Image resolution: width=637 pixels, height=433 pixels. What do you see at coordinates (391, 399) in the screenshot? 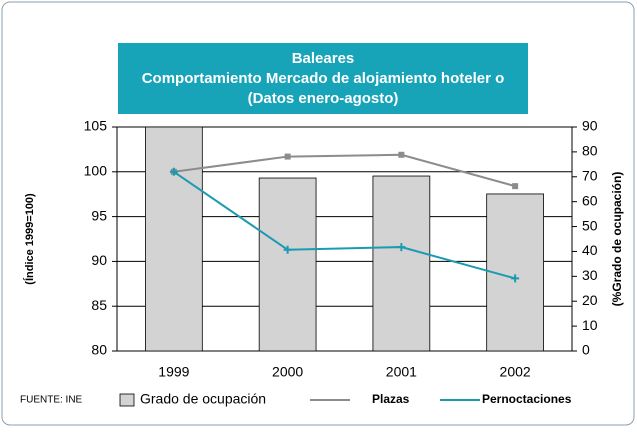
I see `legend-label: Plazas` at bounding box center [391, 399].